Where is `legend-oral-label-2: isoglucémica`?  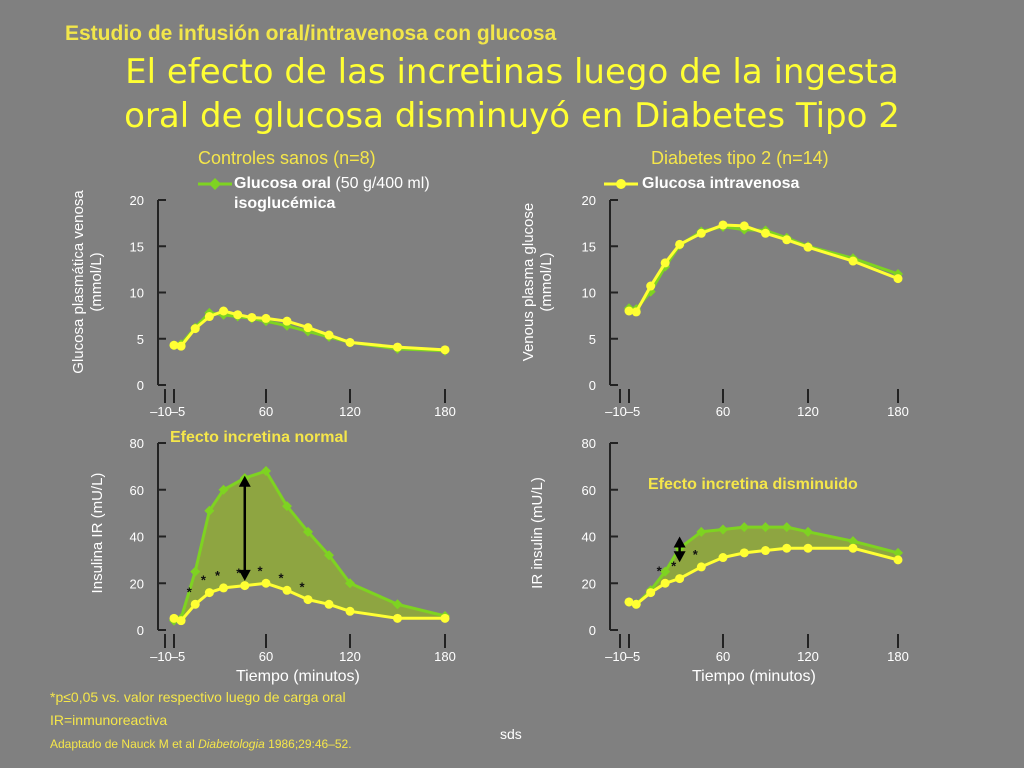
legend-oral-label-2: isoglucémica is located at coordinates (285, 203).